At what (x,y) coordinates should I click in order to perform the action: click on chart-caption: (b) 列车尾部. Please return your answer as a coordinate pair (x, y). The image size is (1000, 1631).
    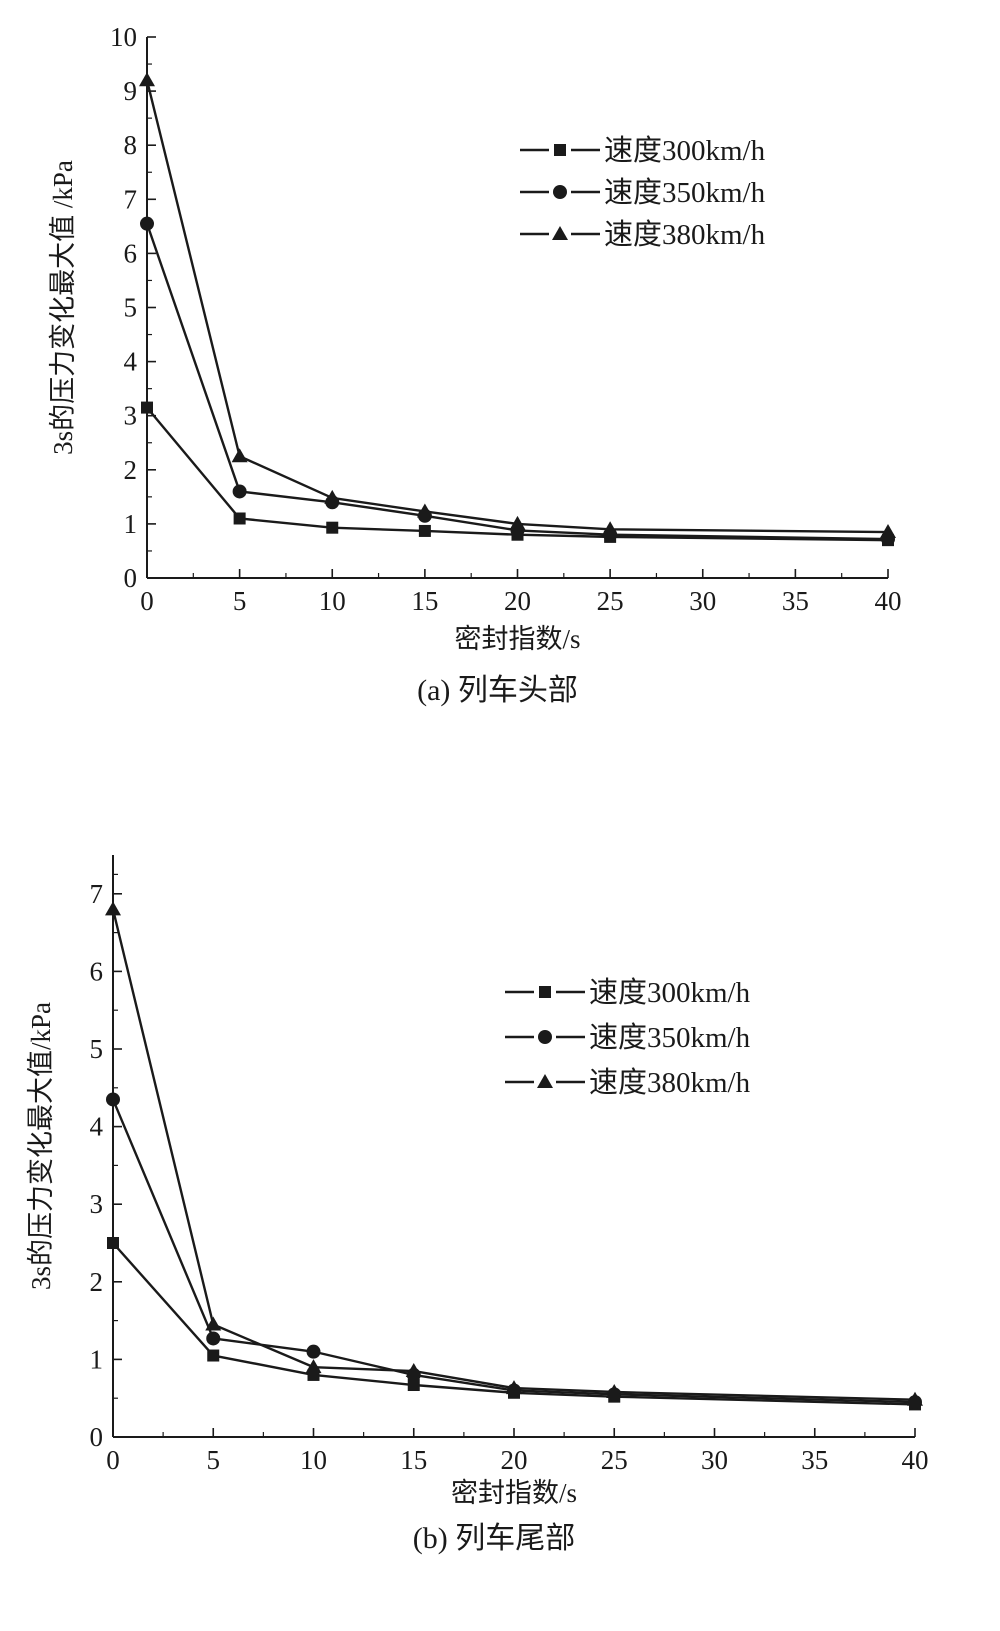
    Looking at the image, I should click on (494, 1538).